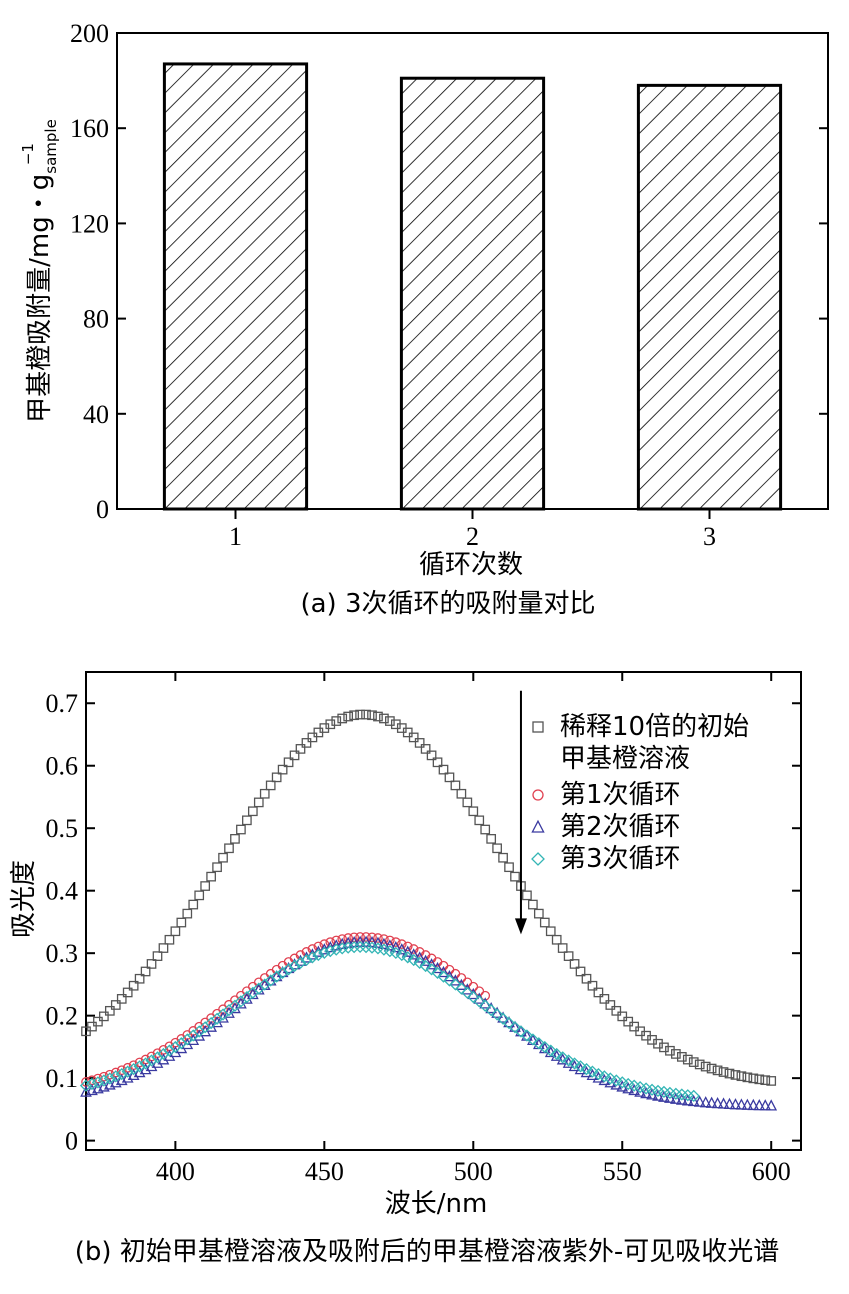  What do you see at coordinates (24, 899) in the screenshot?
I see `y-axis-label-b: 吸光度` at bounding box center [24, 899].